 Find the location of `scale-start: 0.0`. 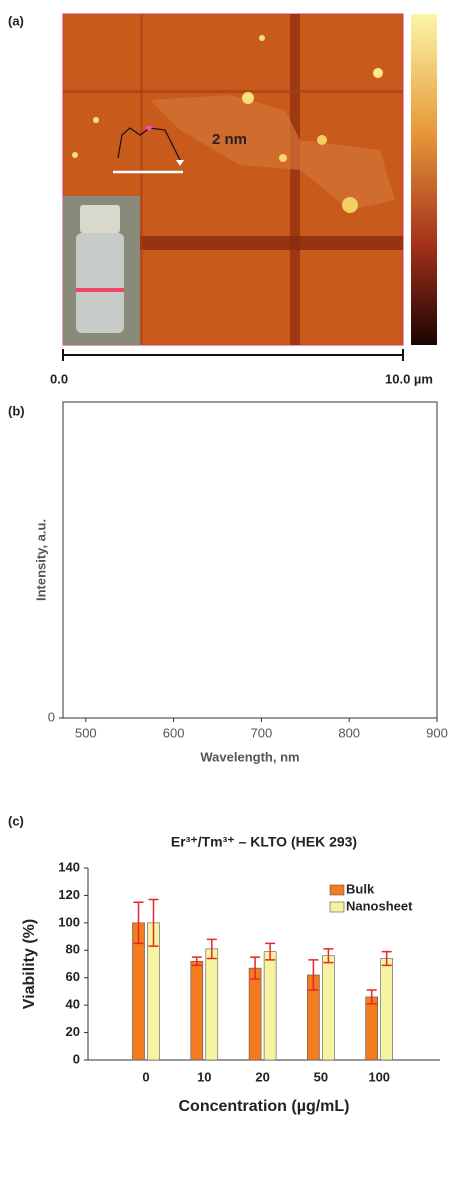

scale-start: 0.0 is located at coordinates (59, 378).